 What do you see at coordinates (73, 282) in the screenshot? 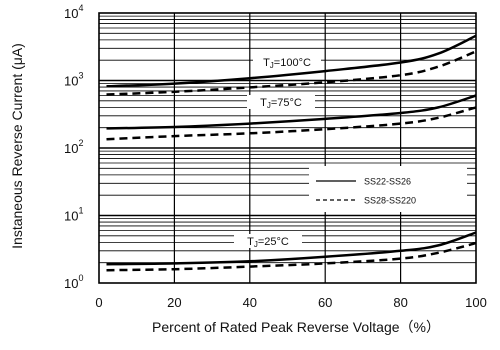
I see `y-tick-label: 10⁰` at bounding box center [73, 282].